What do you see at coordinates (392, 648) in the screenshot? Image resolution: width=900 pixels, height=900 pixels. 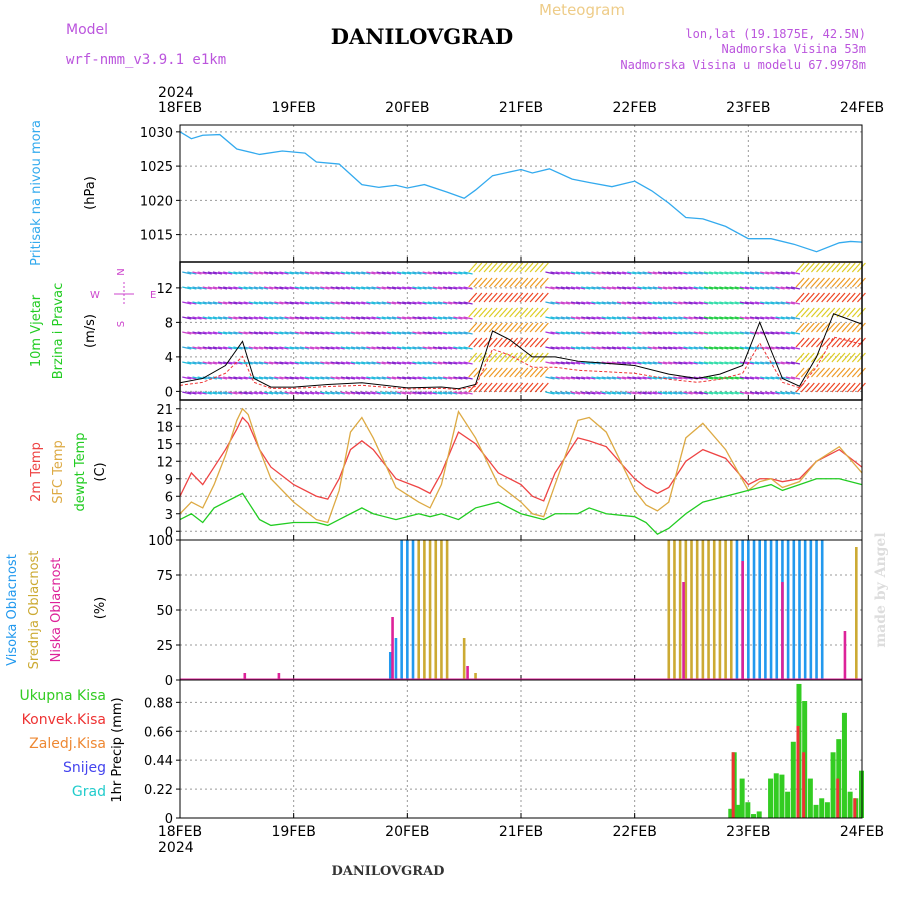 I see `low-cloud-bar` at bounding box center [392, 648].